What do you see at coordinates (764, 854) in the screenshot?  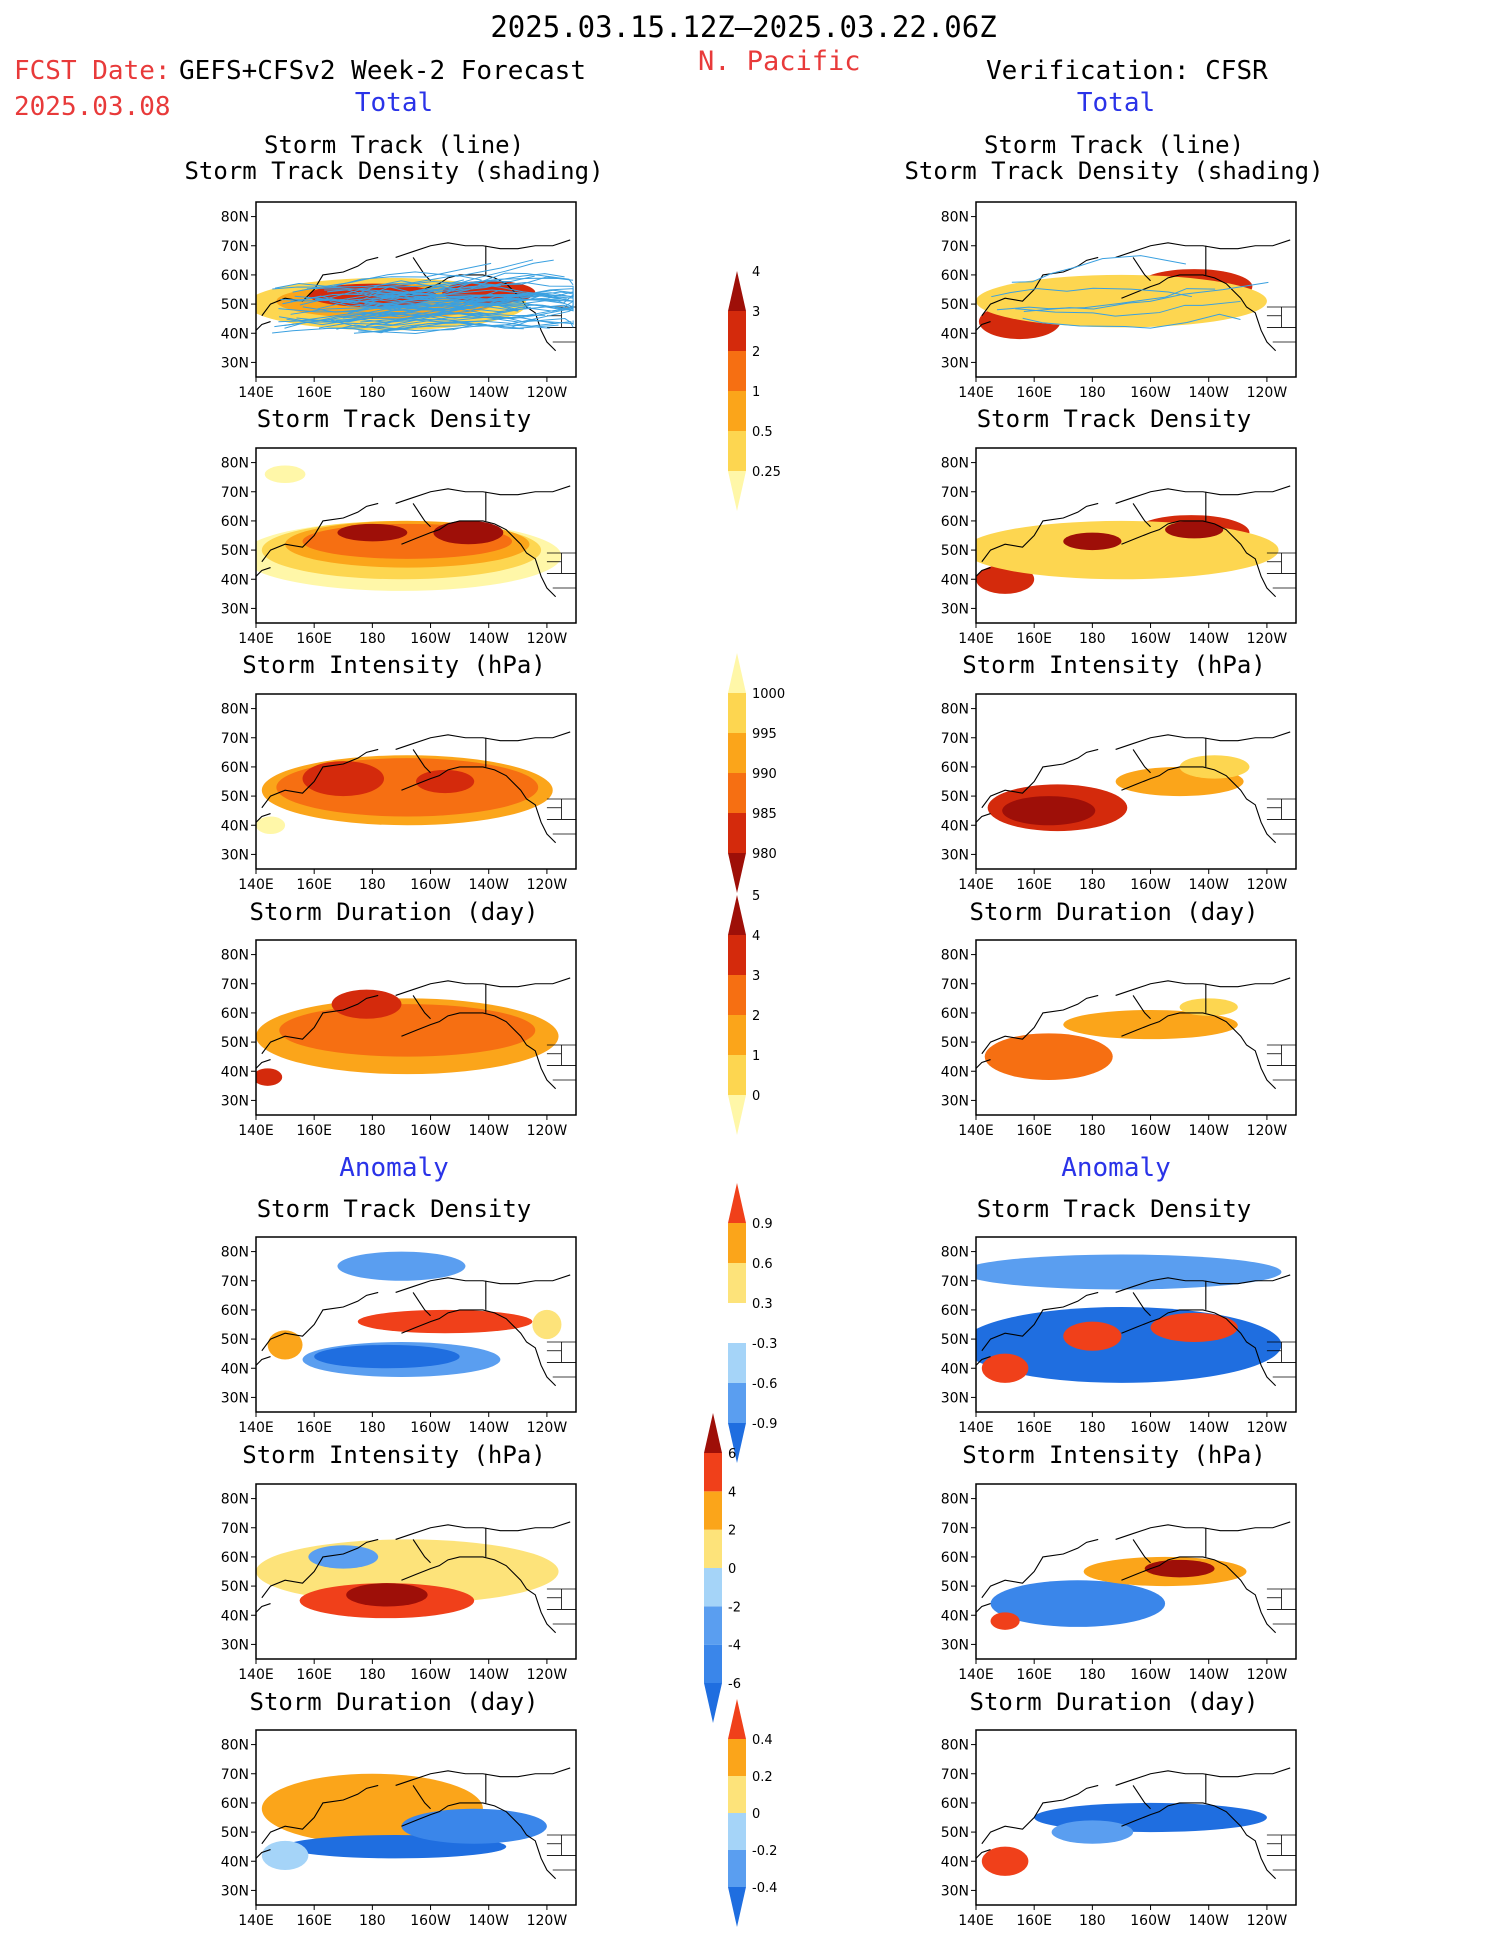 I see `colorbar-tick-label: 980` at bounding box center [764, 854].